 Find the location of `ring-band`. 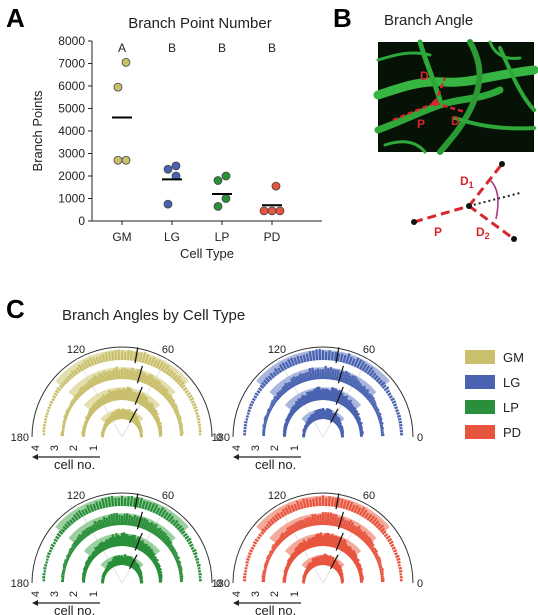

ring-band is located at coordinates (323, 368).